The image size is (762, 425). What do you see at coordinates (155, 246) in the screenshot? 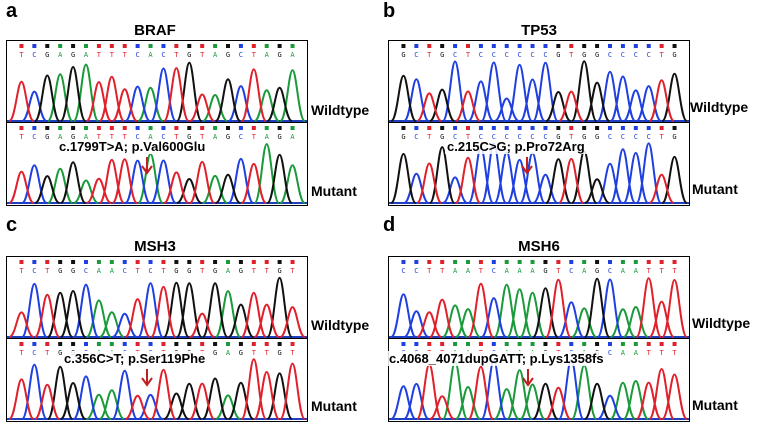
I see `gene-title: MSH3` at bounding box center [155, 246].